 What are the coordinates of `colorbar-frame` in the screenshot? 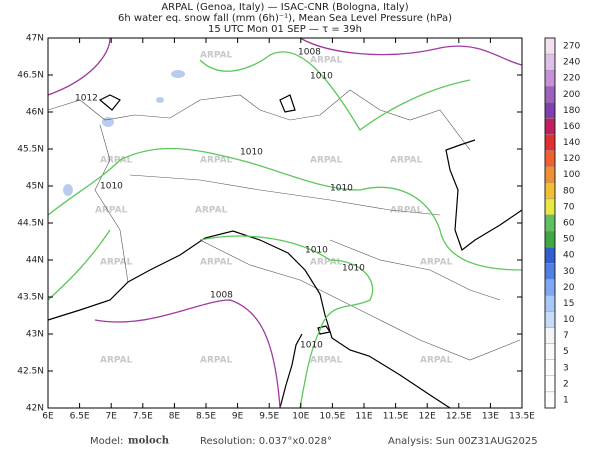 It's located at (550, 223).